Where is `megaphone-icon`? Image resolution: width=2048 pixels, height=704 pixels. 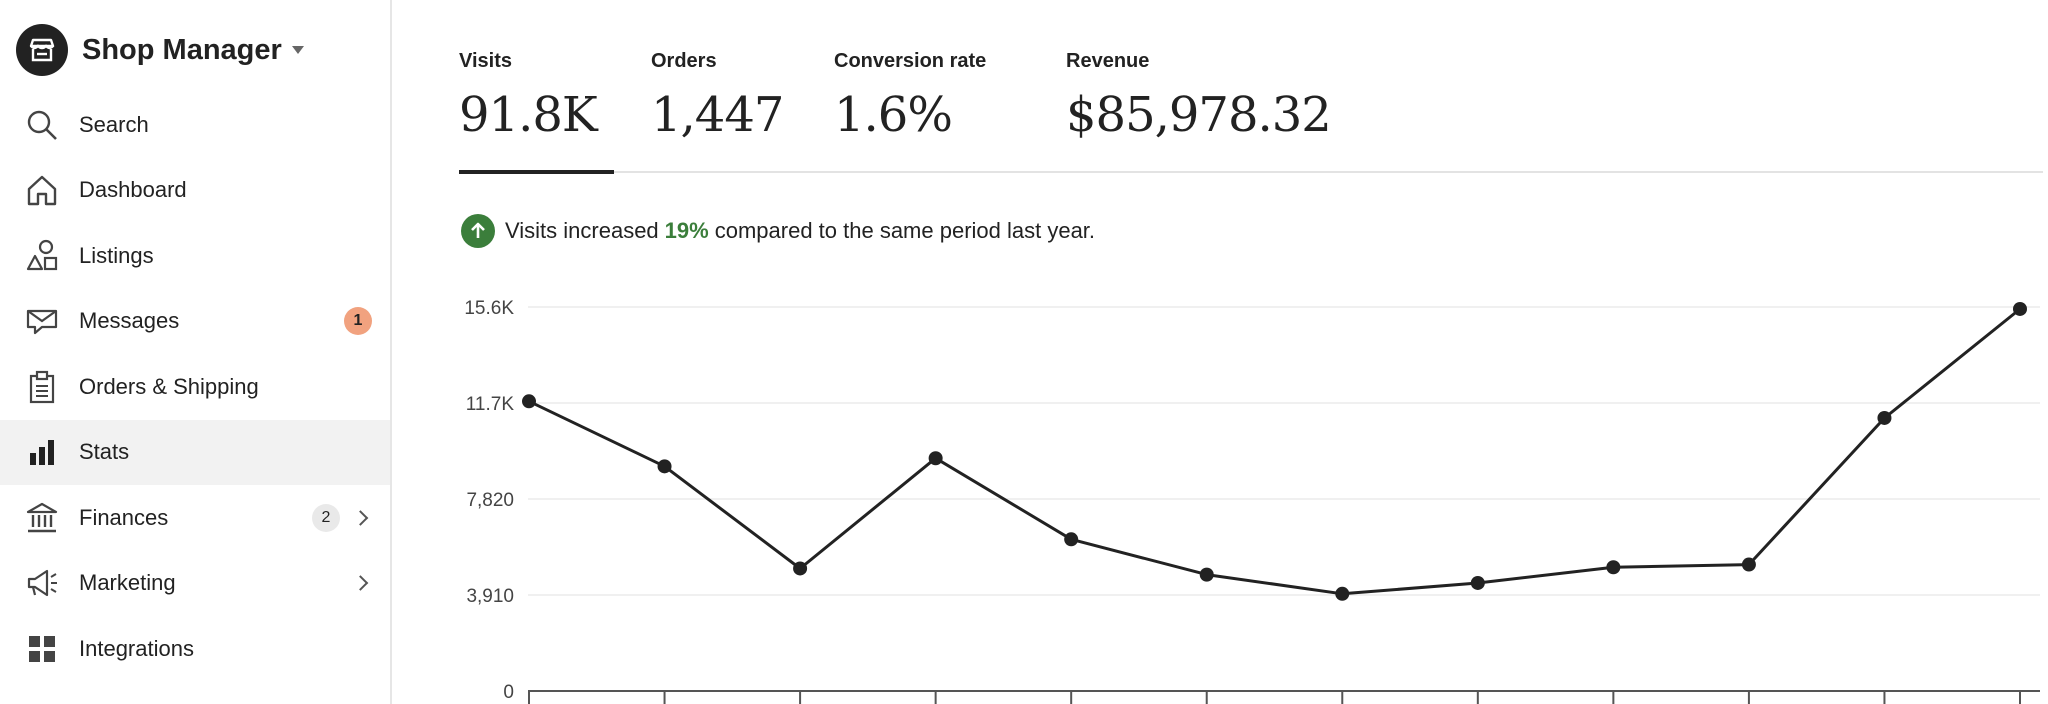
megaphone-icon is located at coordinates (42, 583).